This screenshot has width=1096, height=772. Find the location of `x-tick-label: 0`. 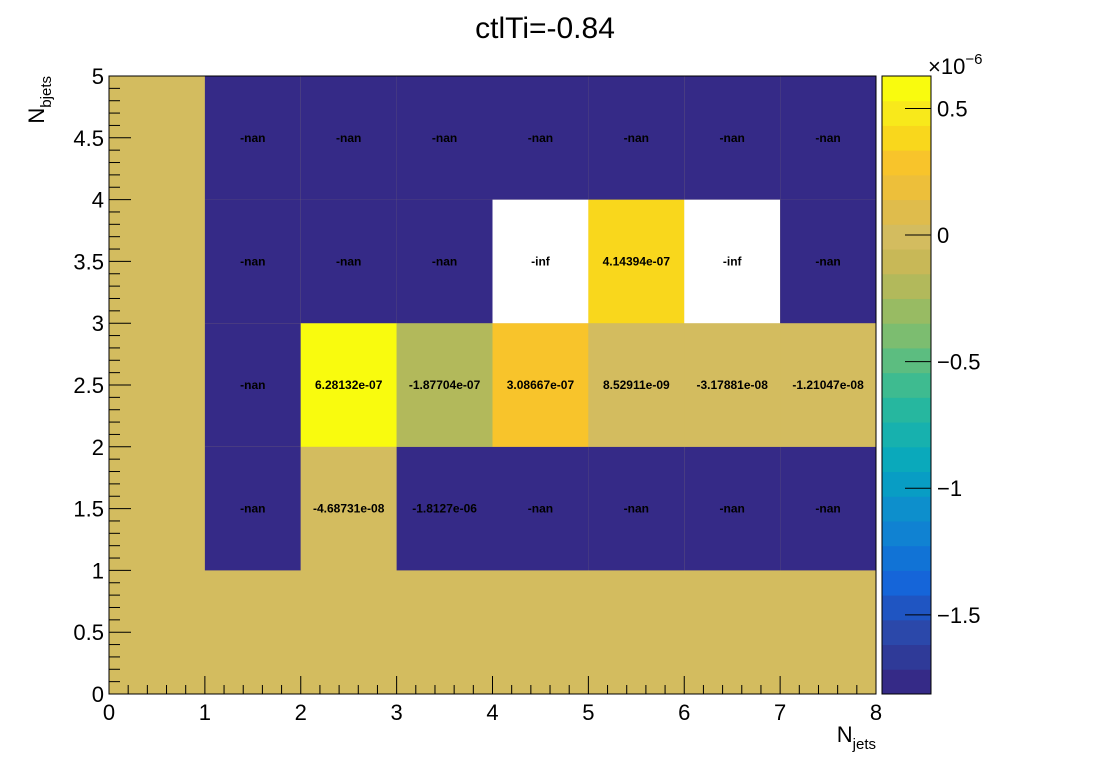

x-tick-label: 0 is located at coordinates (109, 712).